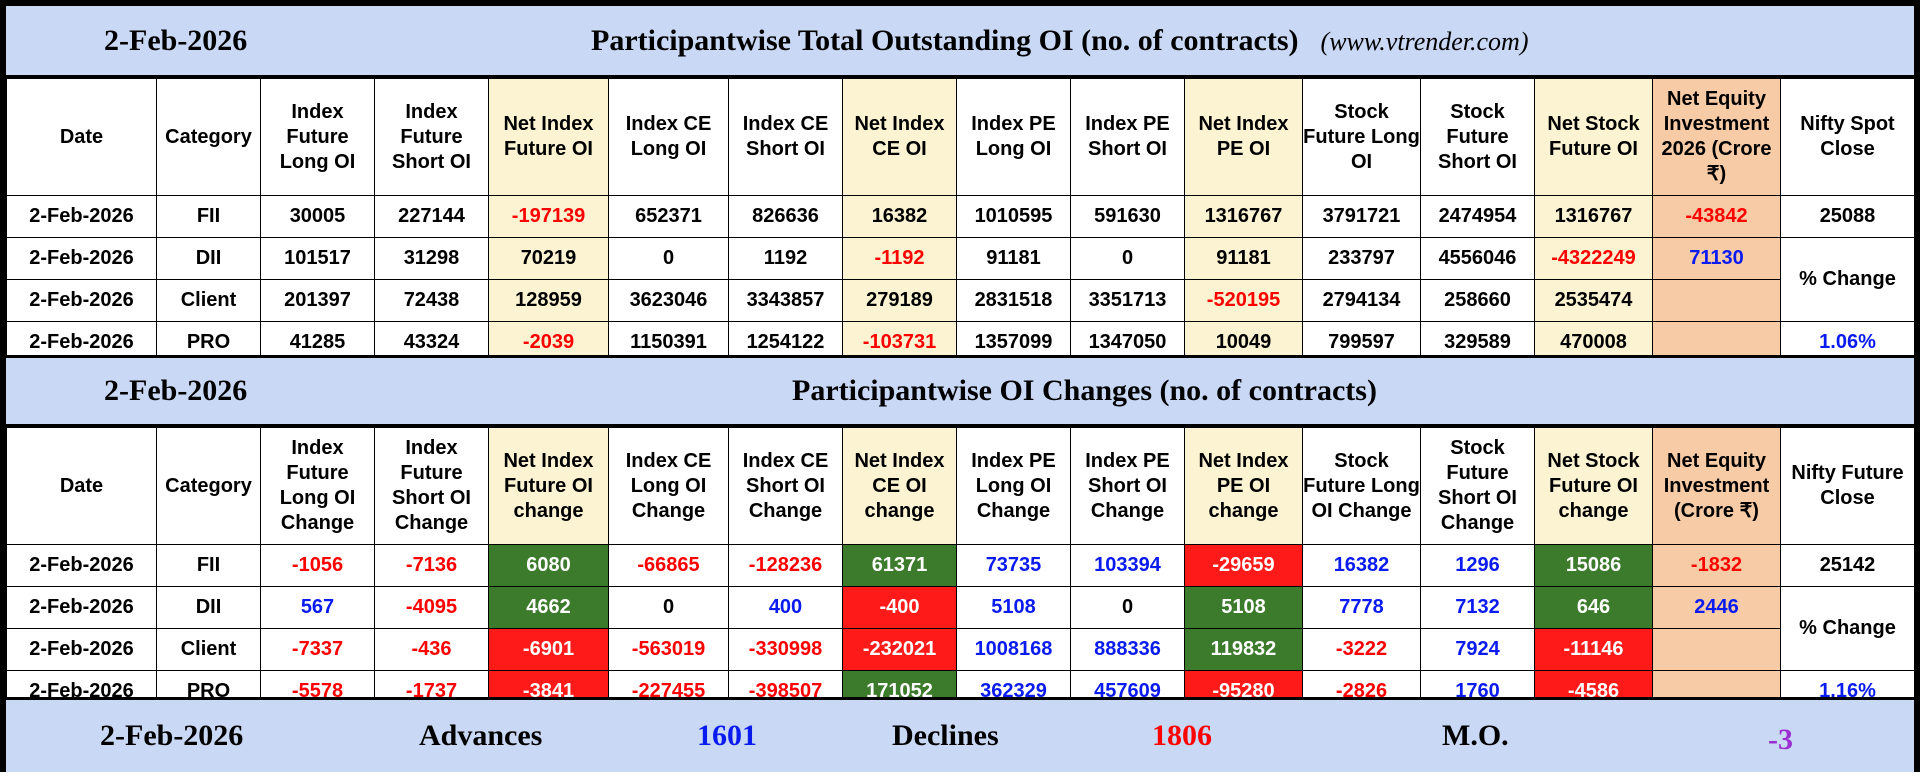 Image resolution: width=1920 pixels, height=776 pixels. I want to click on percent-change-label: % Change, so click(1847, 279).